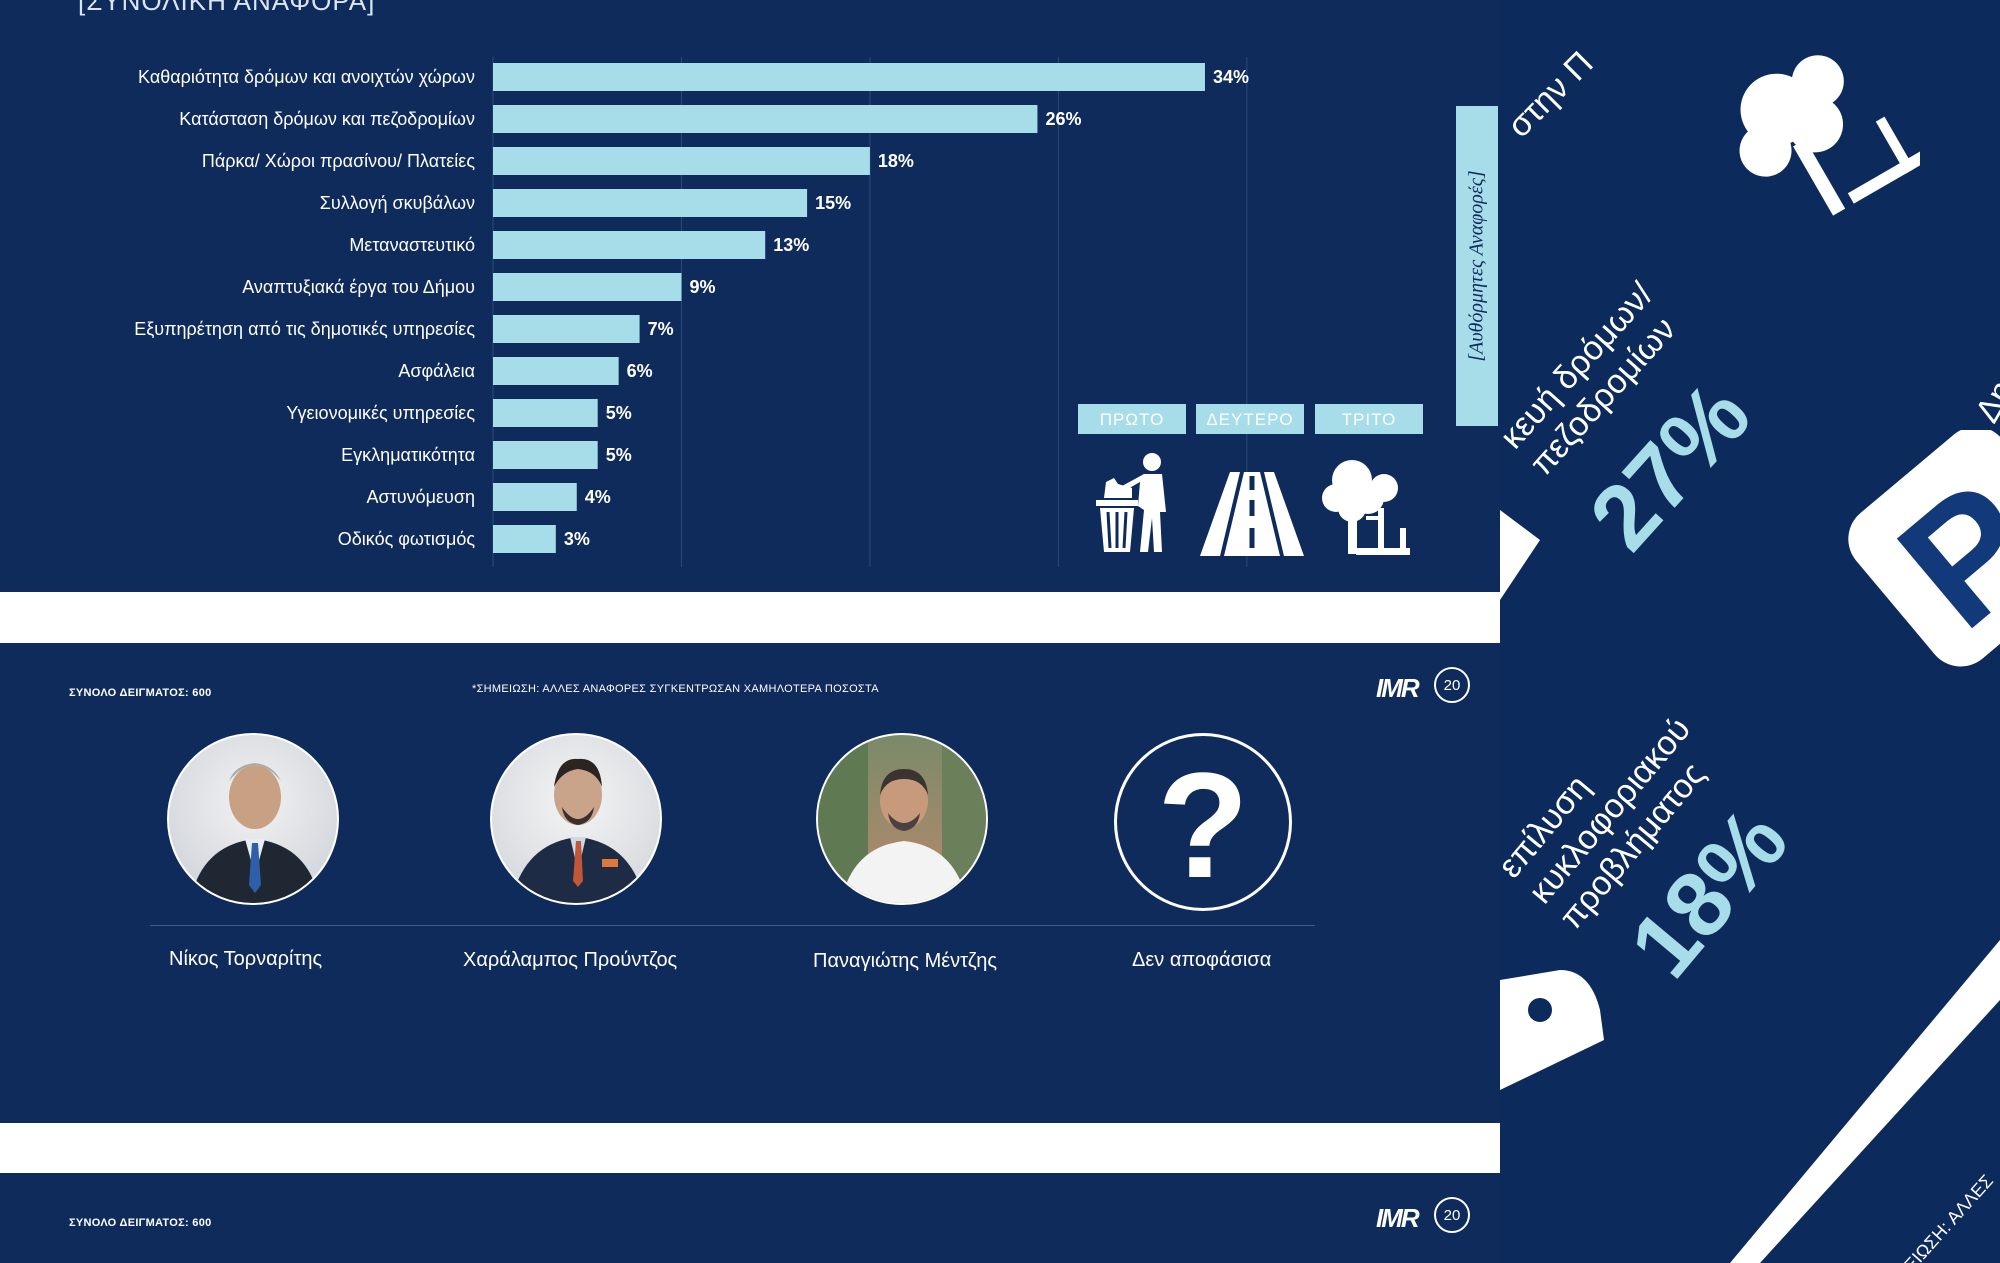  What do you see at coordinates (397, 203) in the screenshot?
I see `category-label: Συλλογή σκυβάλων` at bounding box center [397, 203].